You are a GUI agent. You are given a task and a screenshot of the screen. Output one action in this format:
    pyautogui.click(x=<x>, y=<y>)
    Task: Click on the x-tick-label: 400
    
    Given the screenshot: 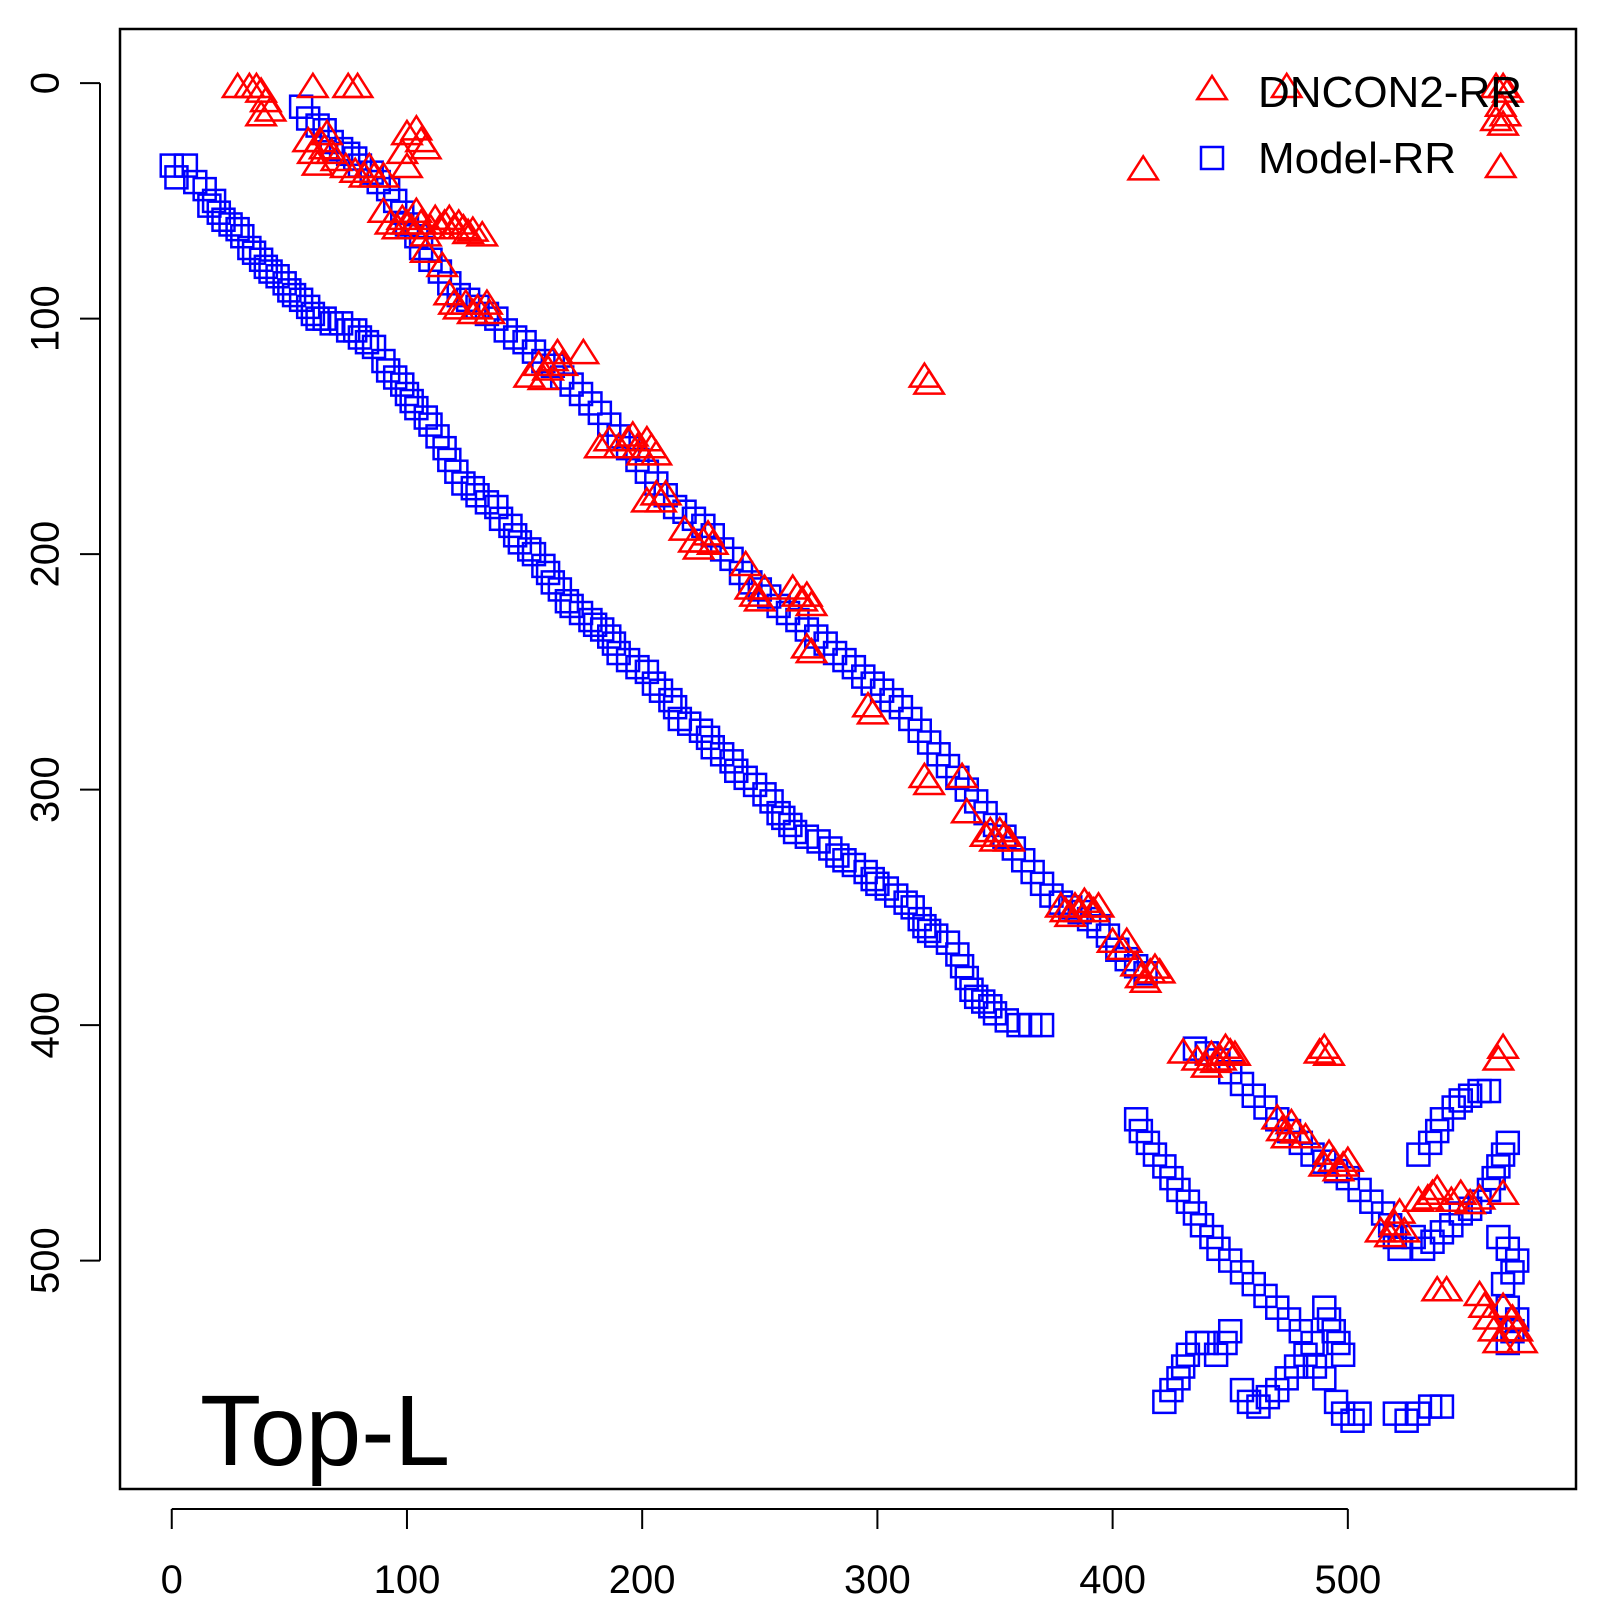 What is the action you would take?
    pyautogui.click(x=1112, y=1579)
    